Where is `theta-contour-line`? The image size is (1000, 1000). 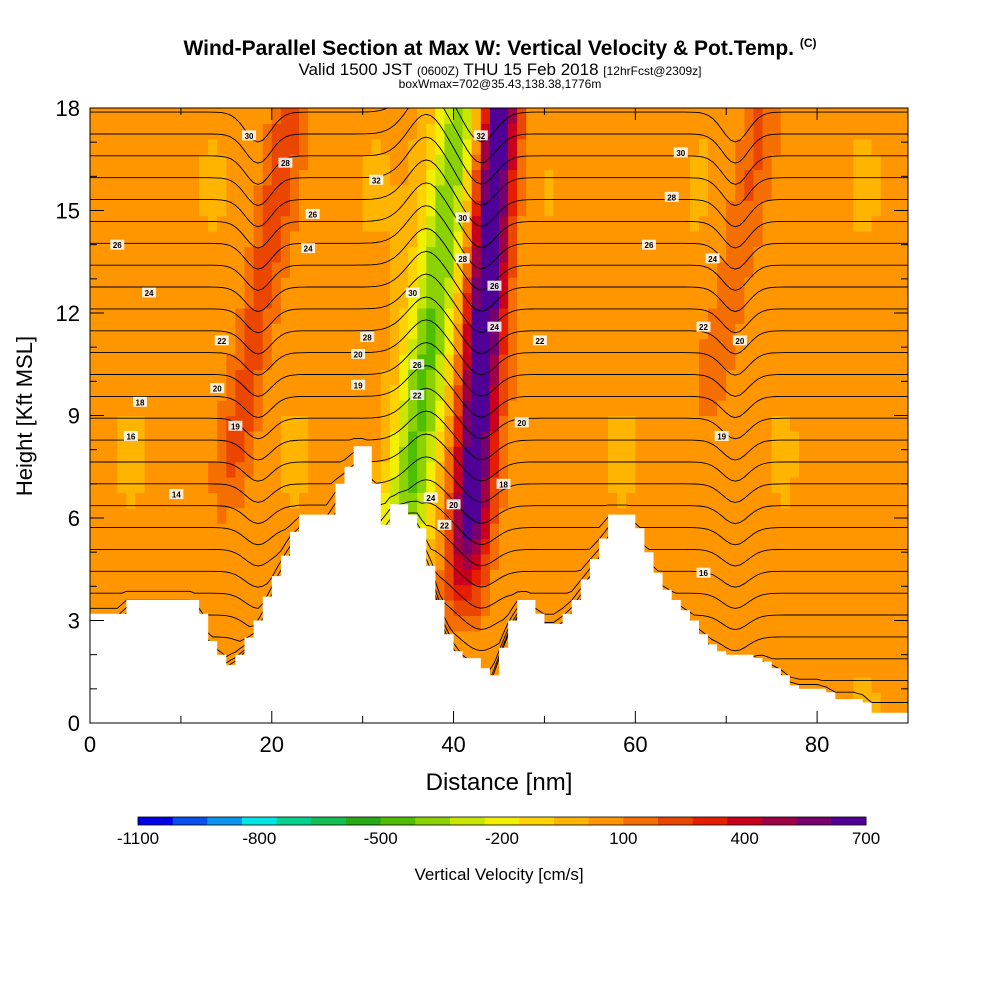
theta-contour-line is located at coordinates (499, 347).